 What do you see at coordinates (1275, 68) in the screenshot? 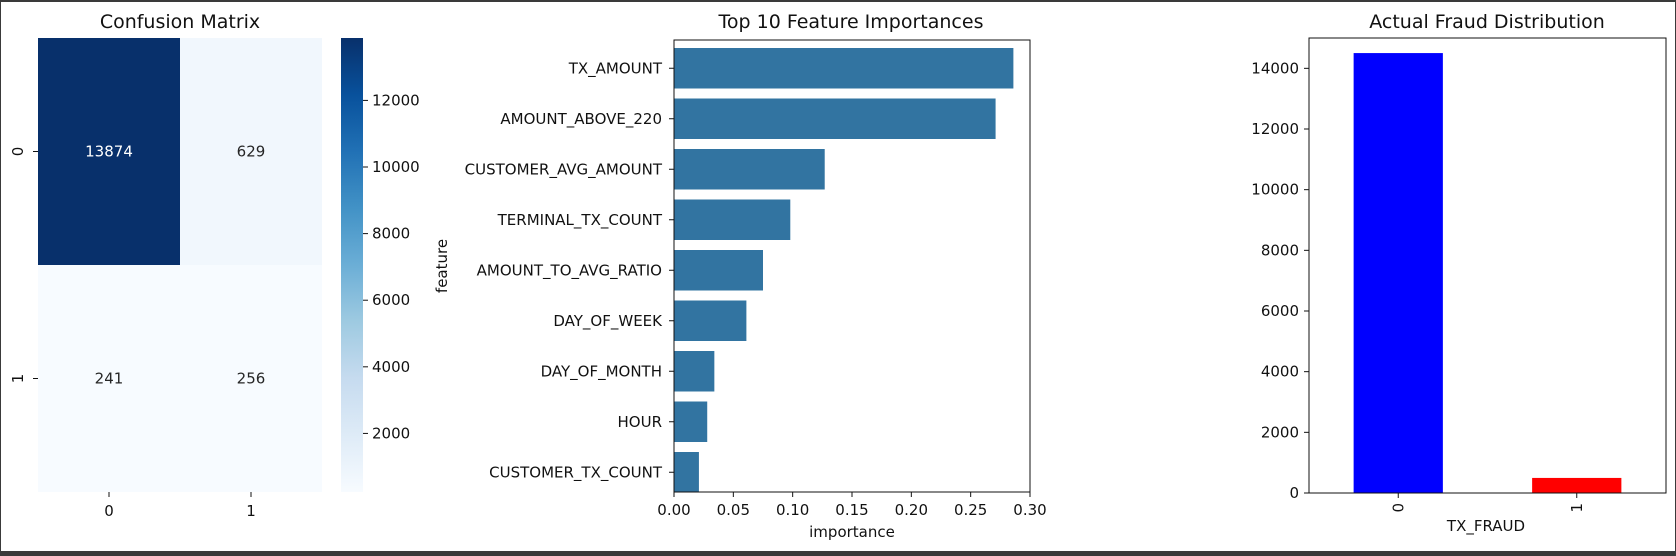
I see `y-tick-label: 14000` at bounding box center [1275, 68].